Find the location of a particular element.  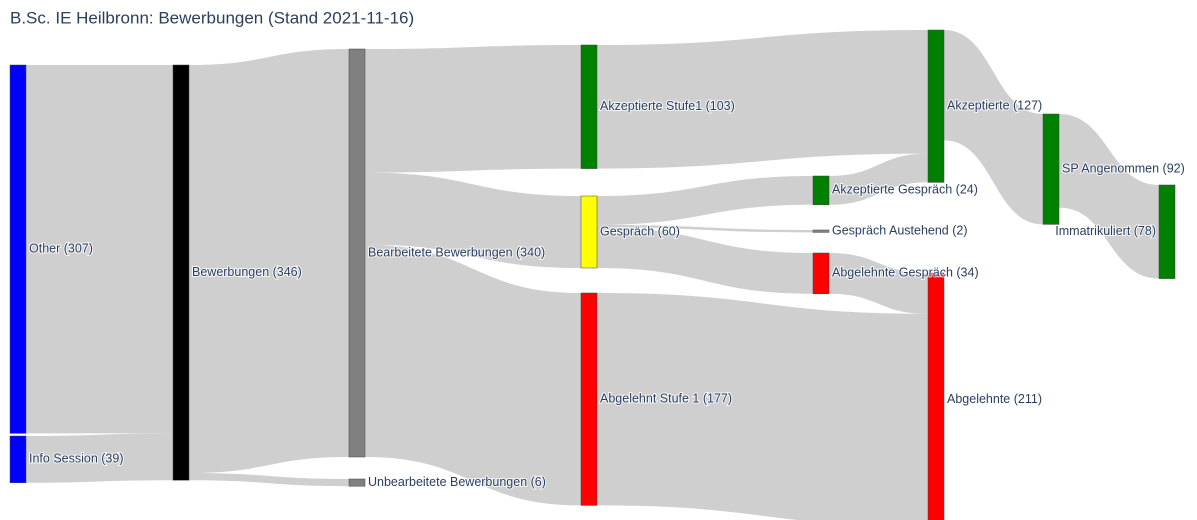

node-label: Immatrikuliert (78) is located at coordinates (1105, 231).